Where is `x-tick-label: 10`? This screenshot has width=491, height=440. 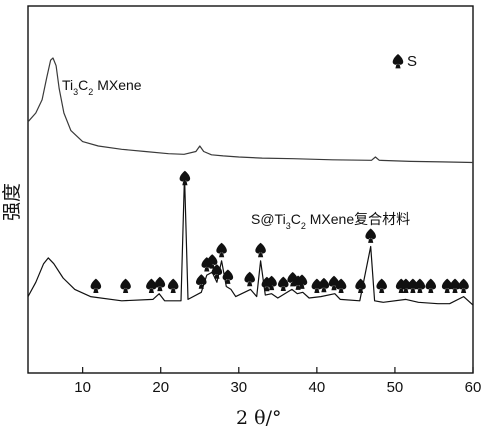 x-tick-label: 10 is located at coordinates (82, 387).